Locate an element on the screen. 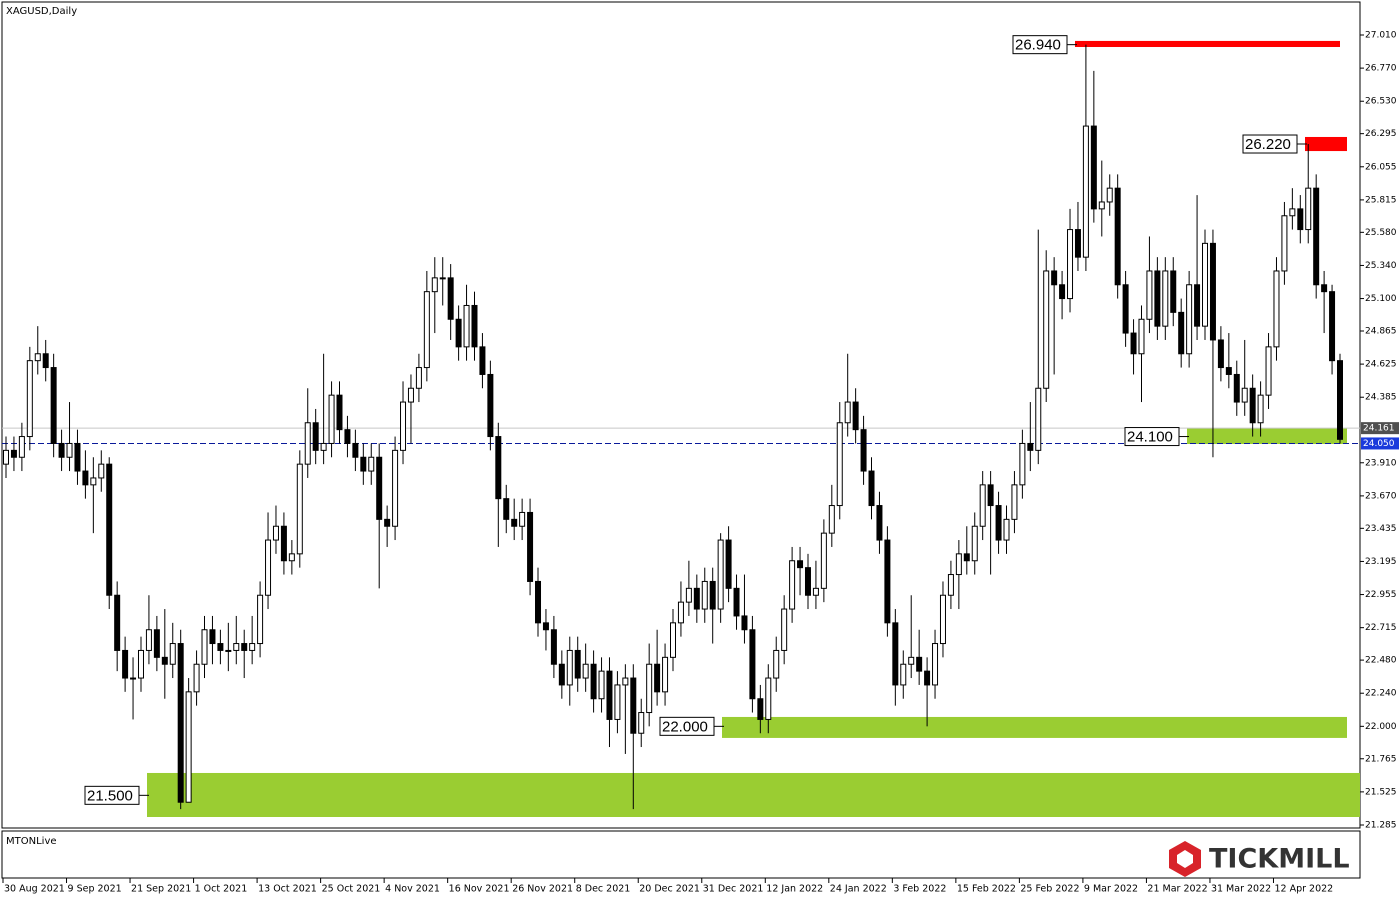 The height and width of the screenshot is (900, 1400). y-tick-label: 25.100 is located at coordinates (1381, 299).